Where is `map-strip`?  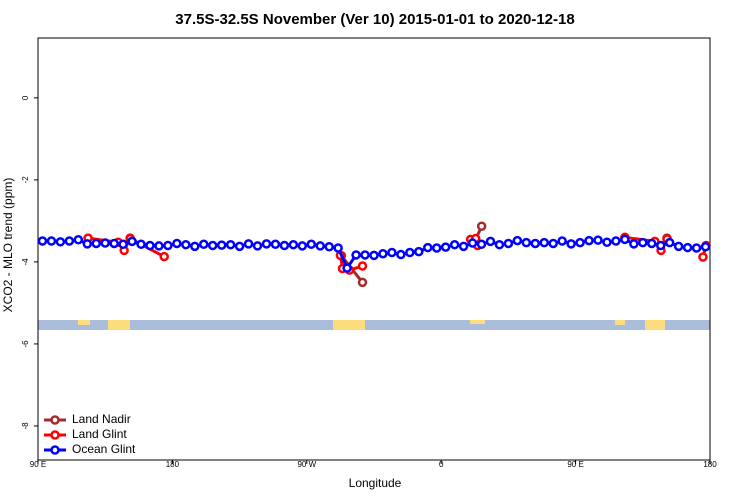 map-strip is located at coordinates (374, 325).